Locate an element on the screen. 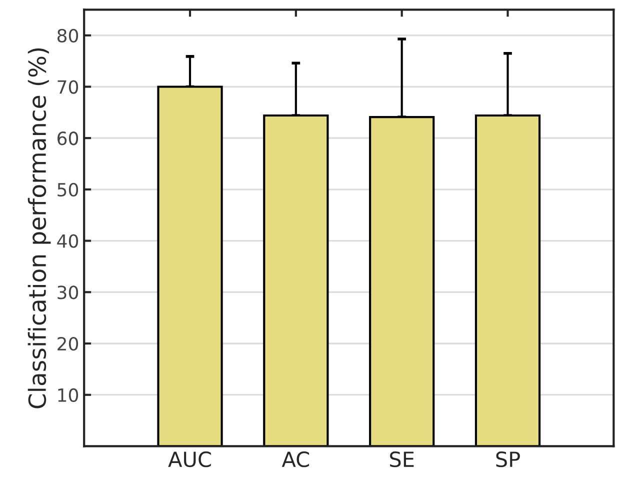  y-tick-label: 30 is located at coordinates (68, 293).